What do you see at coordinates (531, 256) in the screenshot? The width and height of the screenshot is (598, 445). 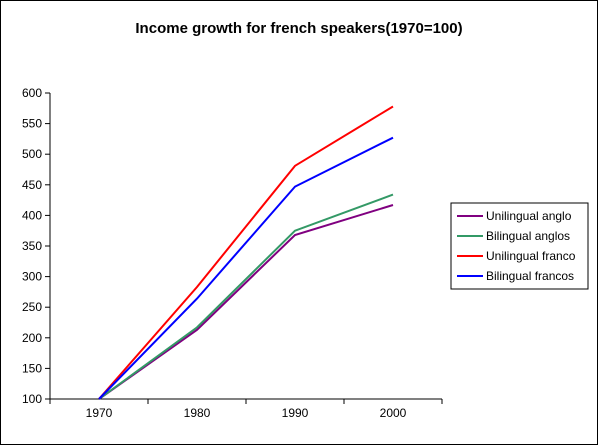 I see `legend-label: Unilingual franco` at bounding box center [531, 256].